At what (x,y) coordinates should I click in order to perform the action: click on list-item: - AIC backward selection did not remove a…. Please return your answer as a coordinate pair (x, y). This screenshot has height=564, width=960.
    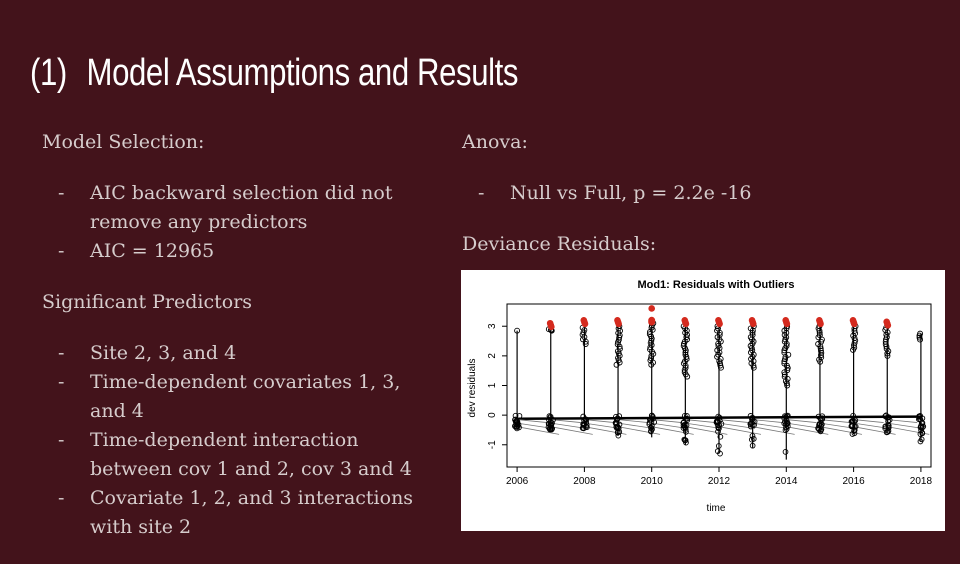
    Looking at the image, I should click on (242, 208).